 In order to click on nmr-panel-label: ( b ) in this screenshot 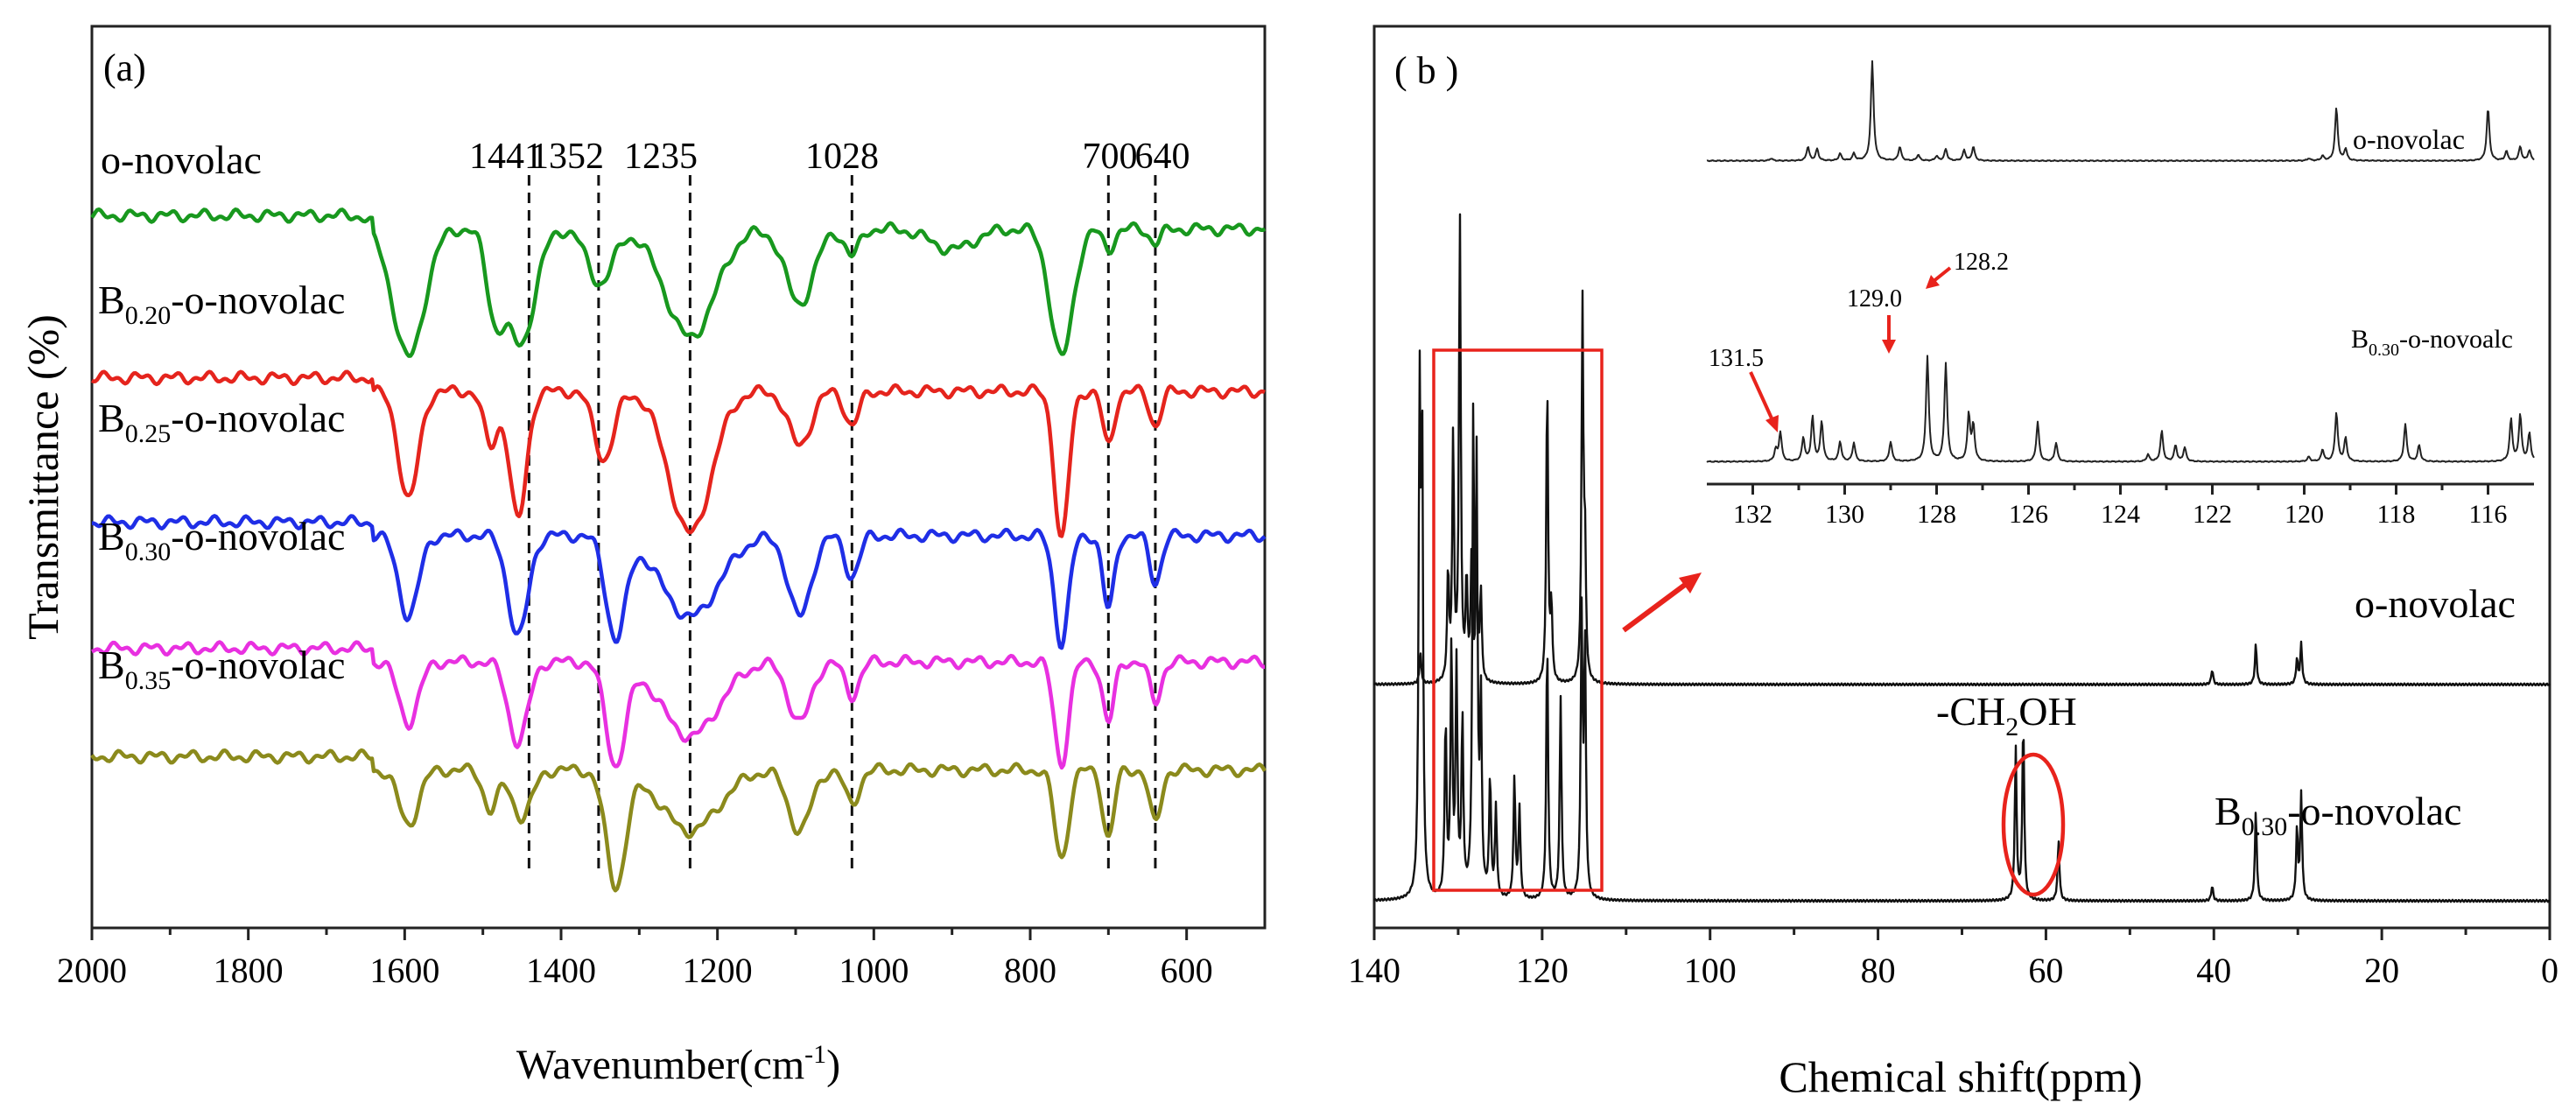, I will do `click(1426, 70)`.